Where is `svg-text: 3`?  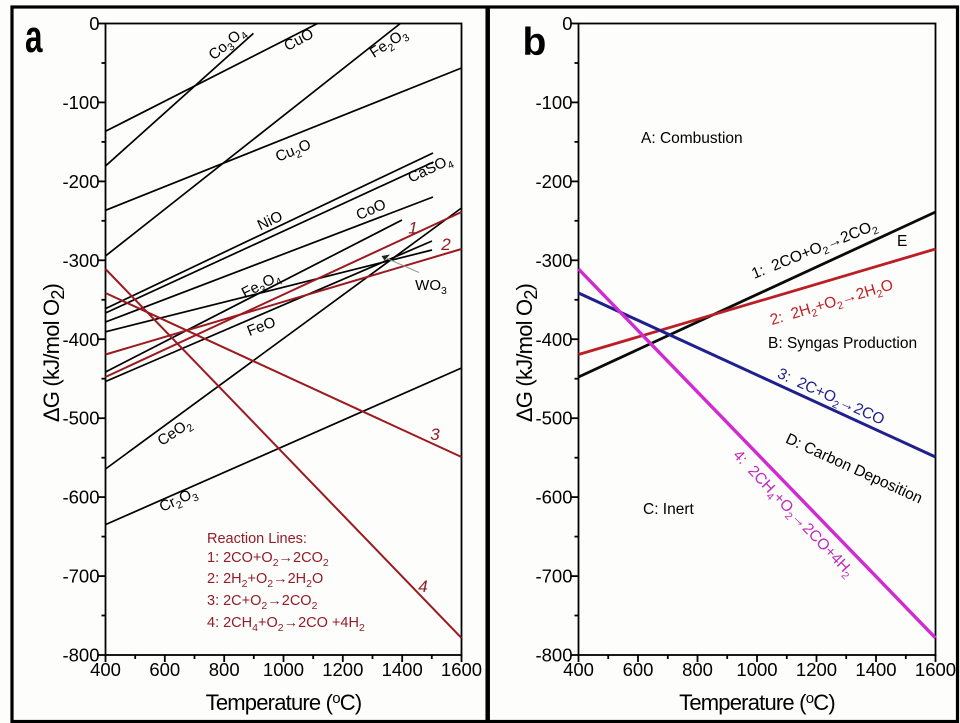 svg-text: 3 is located at coordinates (435, 434).